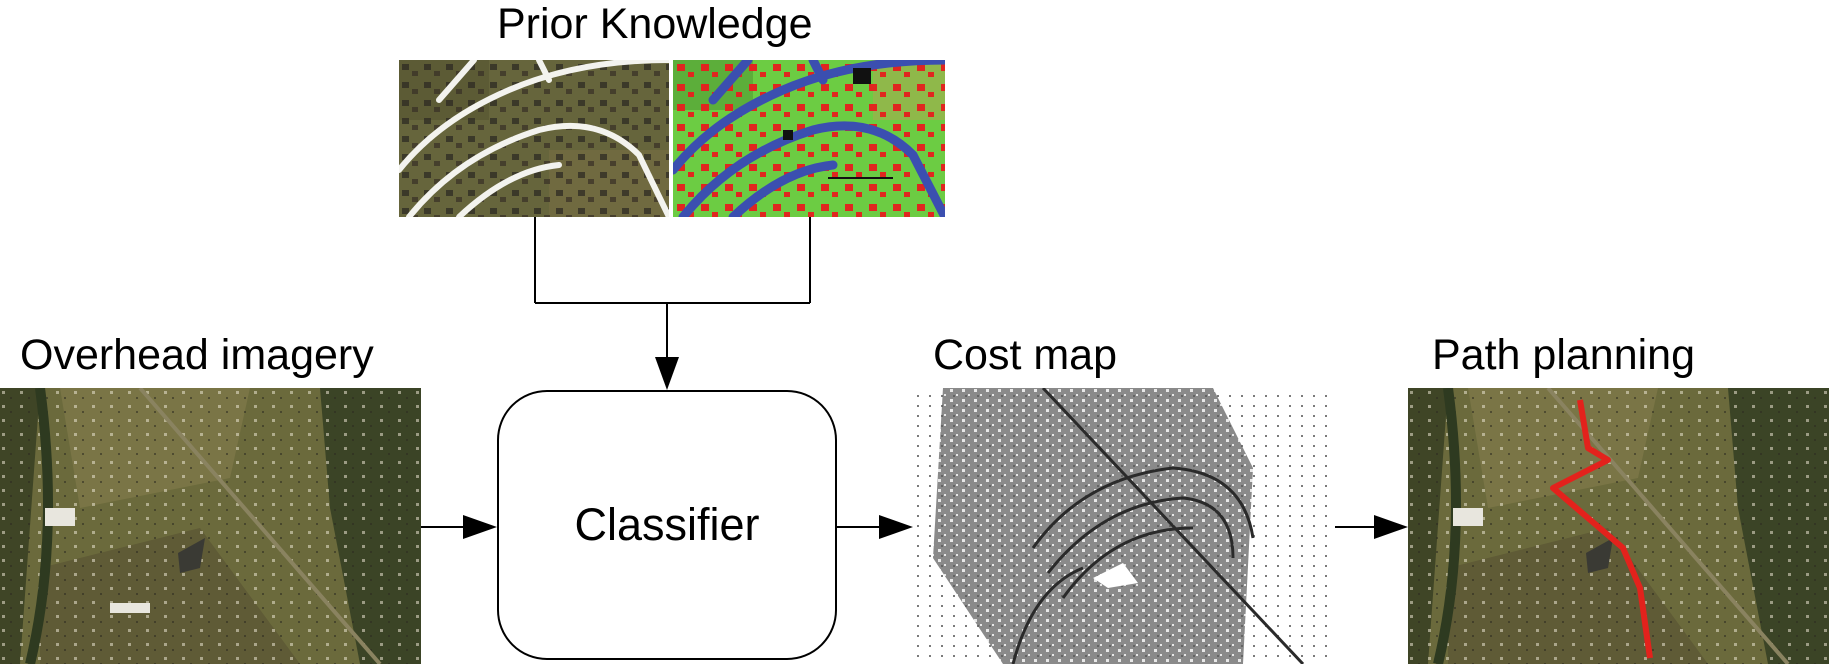  I want to click on classifier-label: Classifier, so click(667, 524).